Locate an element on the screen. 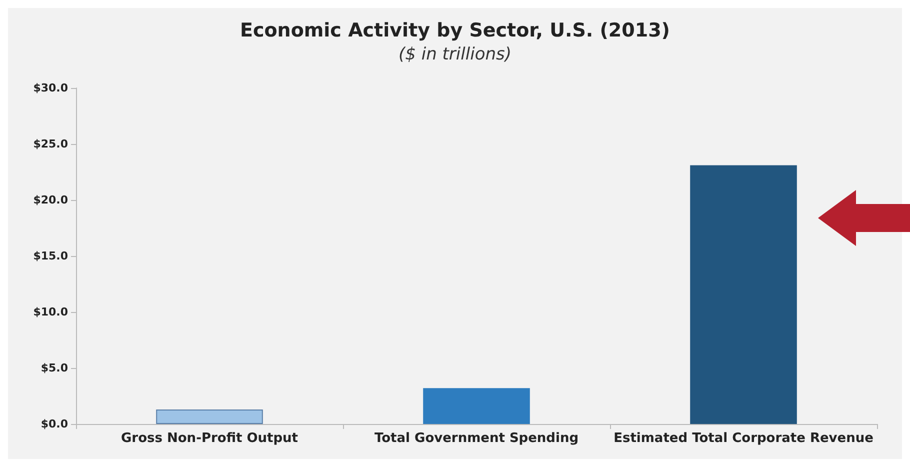 The image size is (910, 467). y-tick-label: $5.0 is located at coordinates (54, 368).